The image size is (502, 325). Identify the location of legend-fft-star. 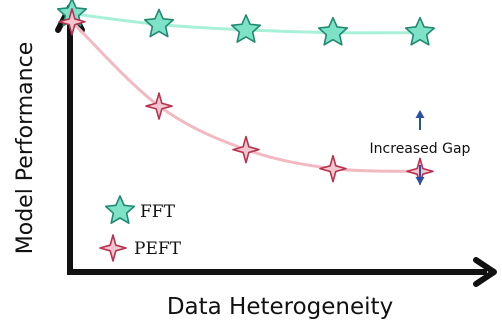
(120, 209).